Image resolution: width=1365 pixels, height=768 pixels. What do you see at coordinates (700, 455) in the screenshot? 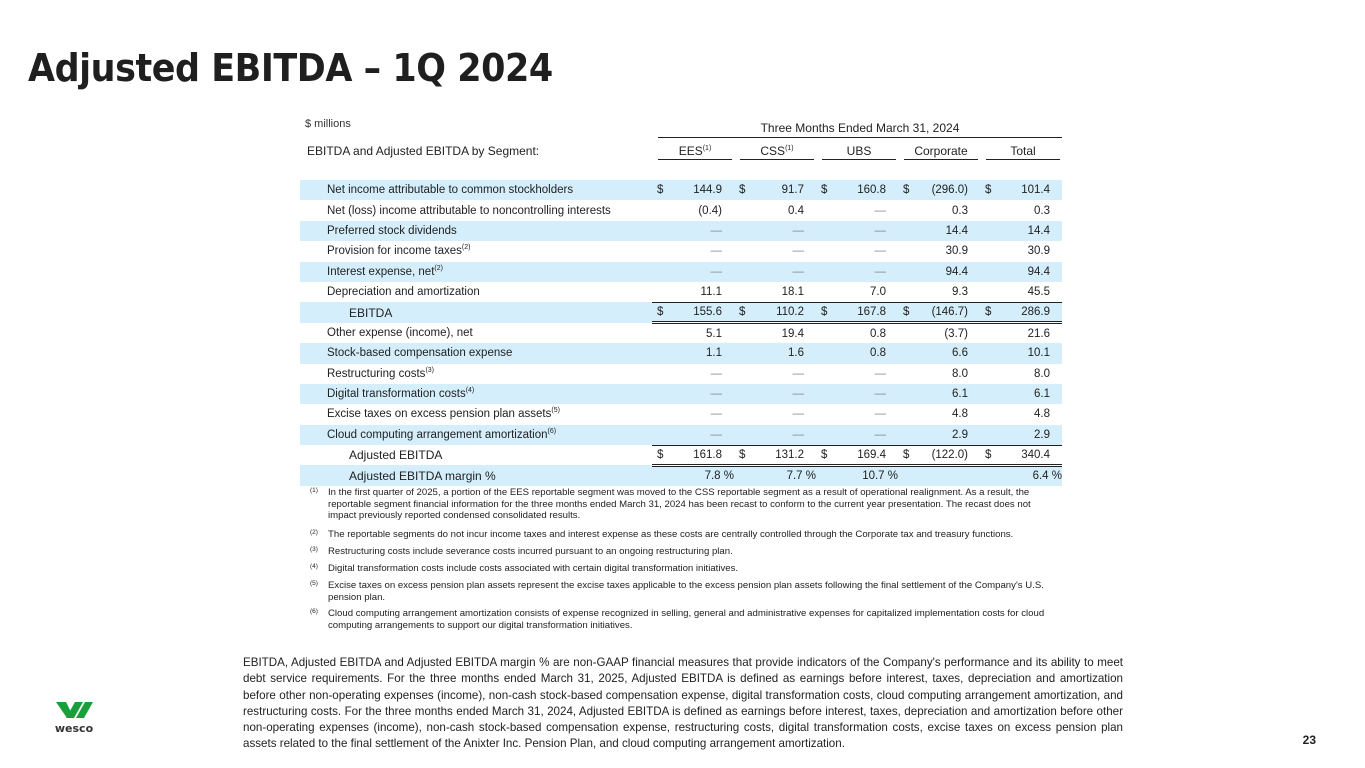
I see `cell-value: 161.8` at bounding box center [700, 455].